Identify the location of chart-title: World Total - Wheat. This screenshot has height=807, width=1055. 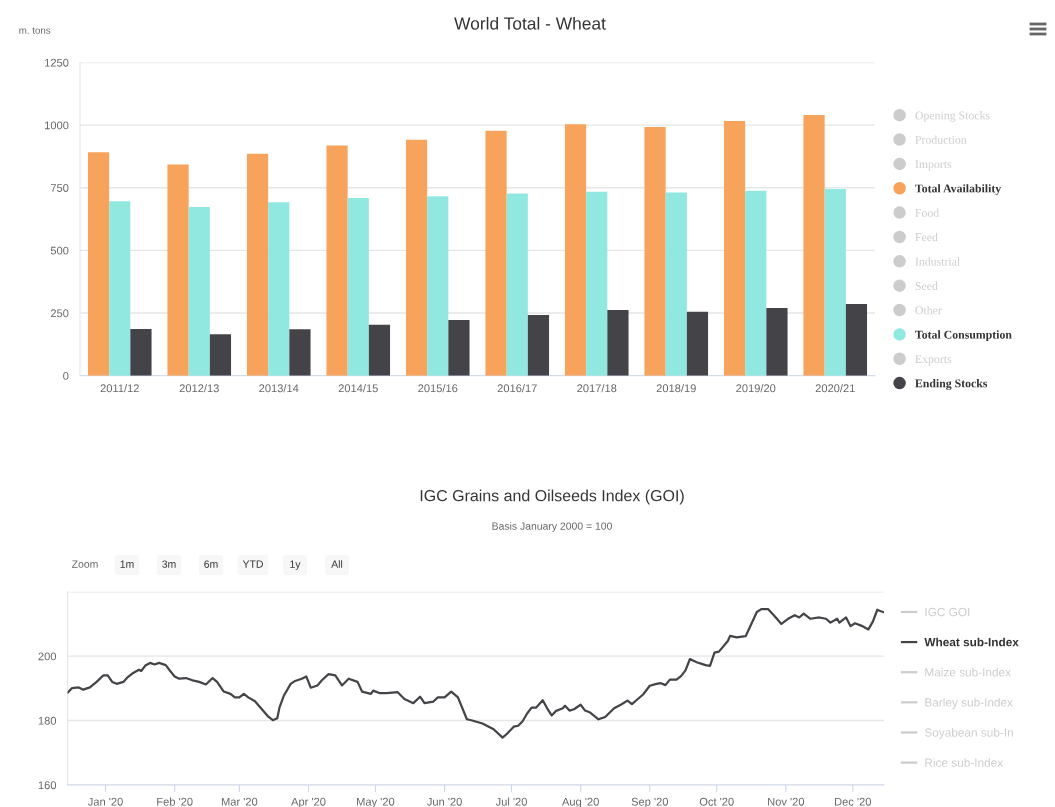
(530, 23).